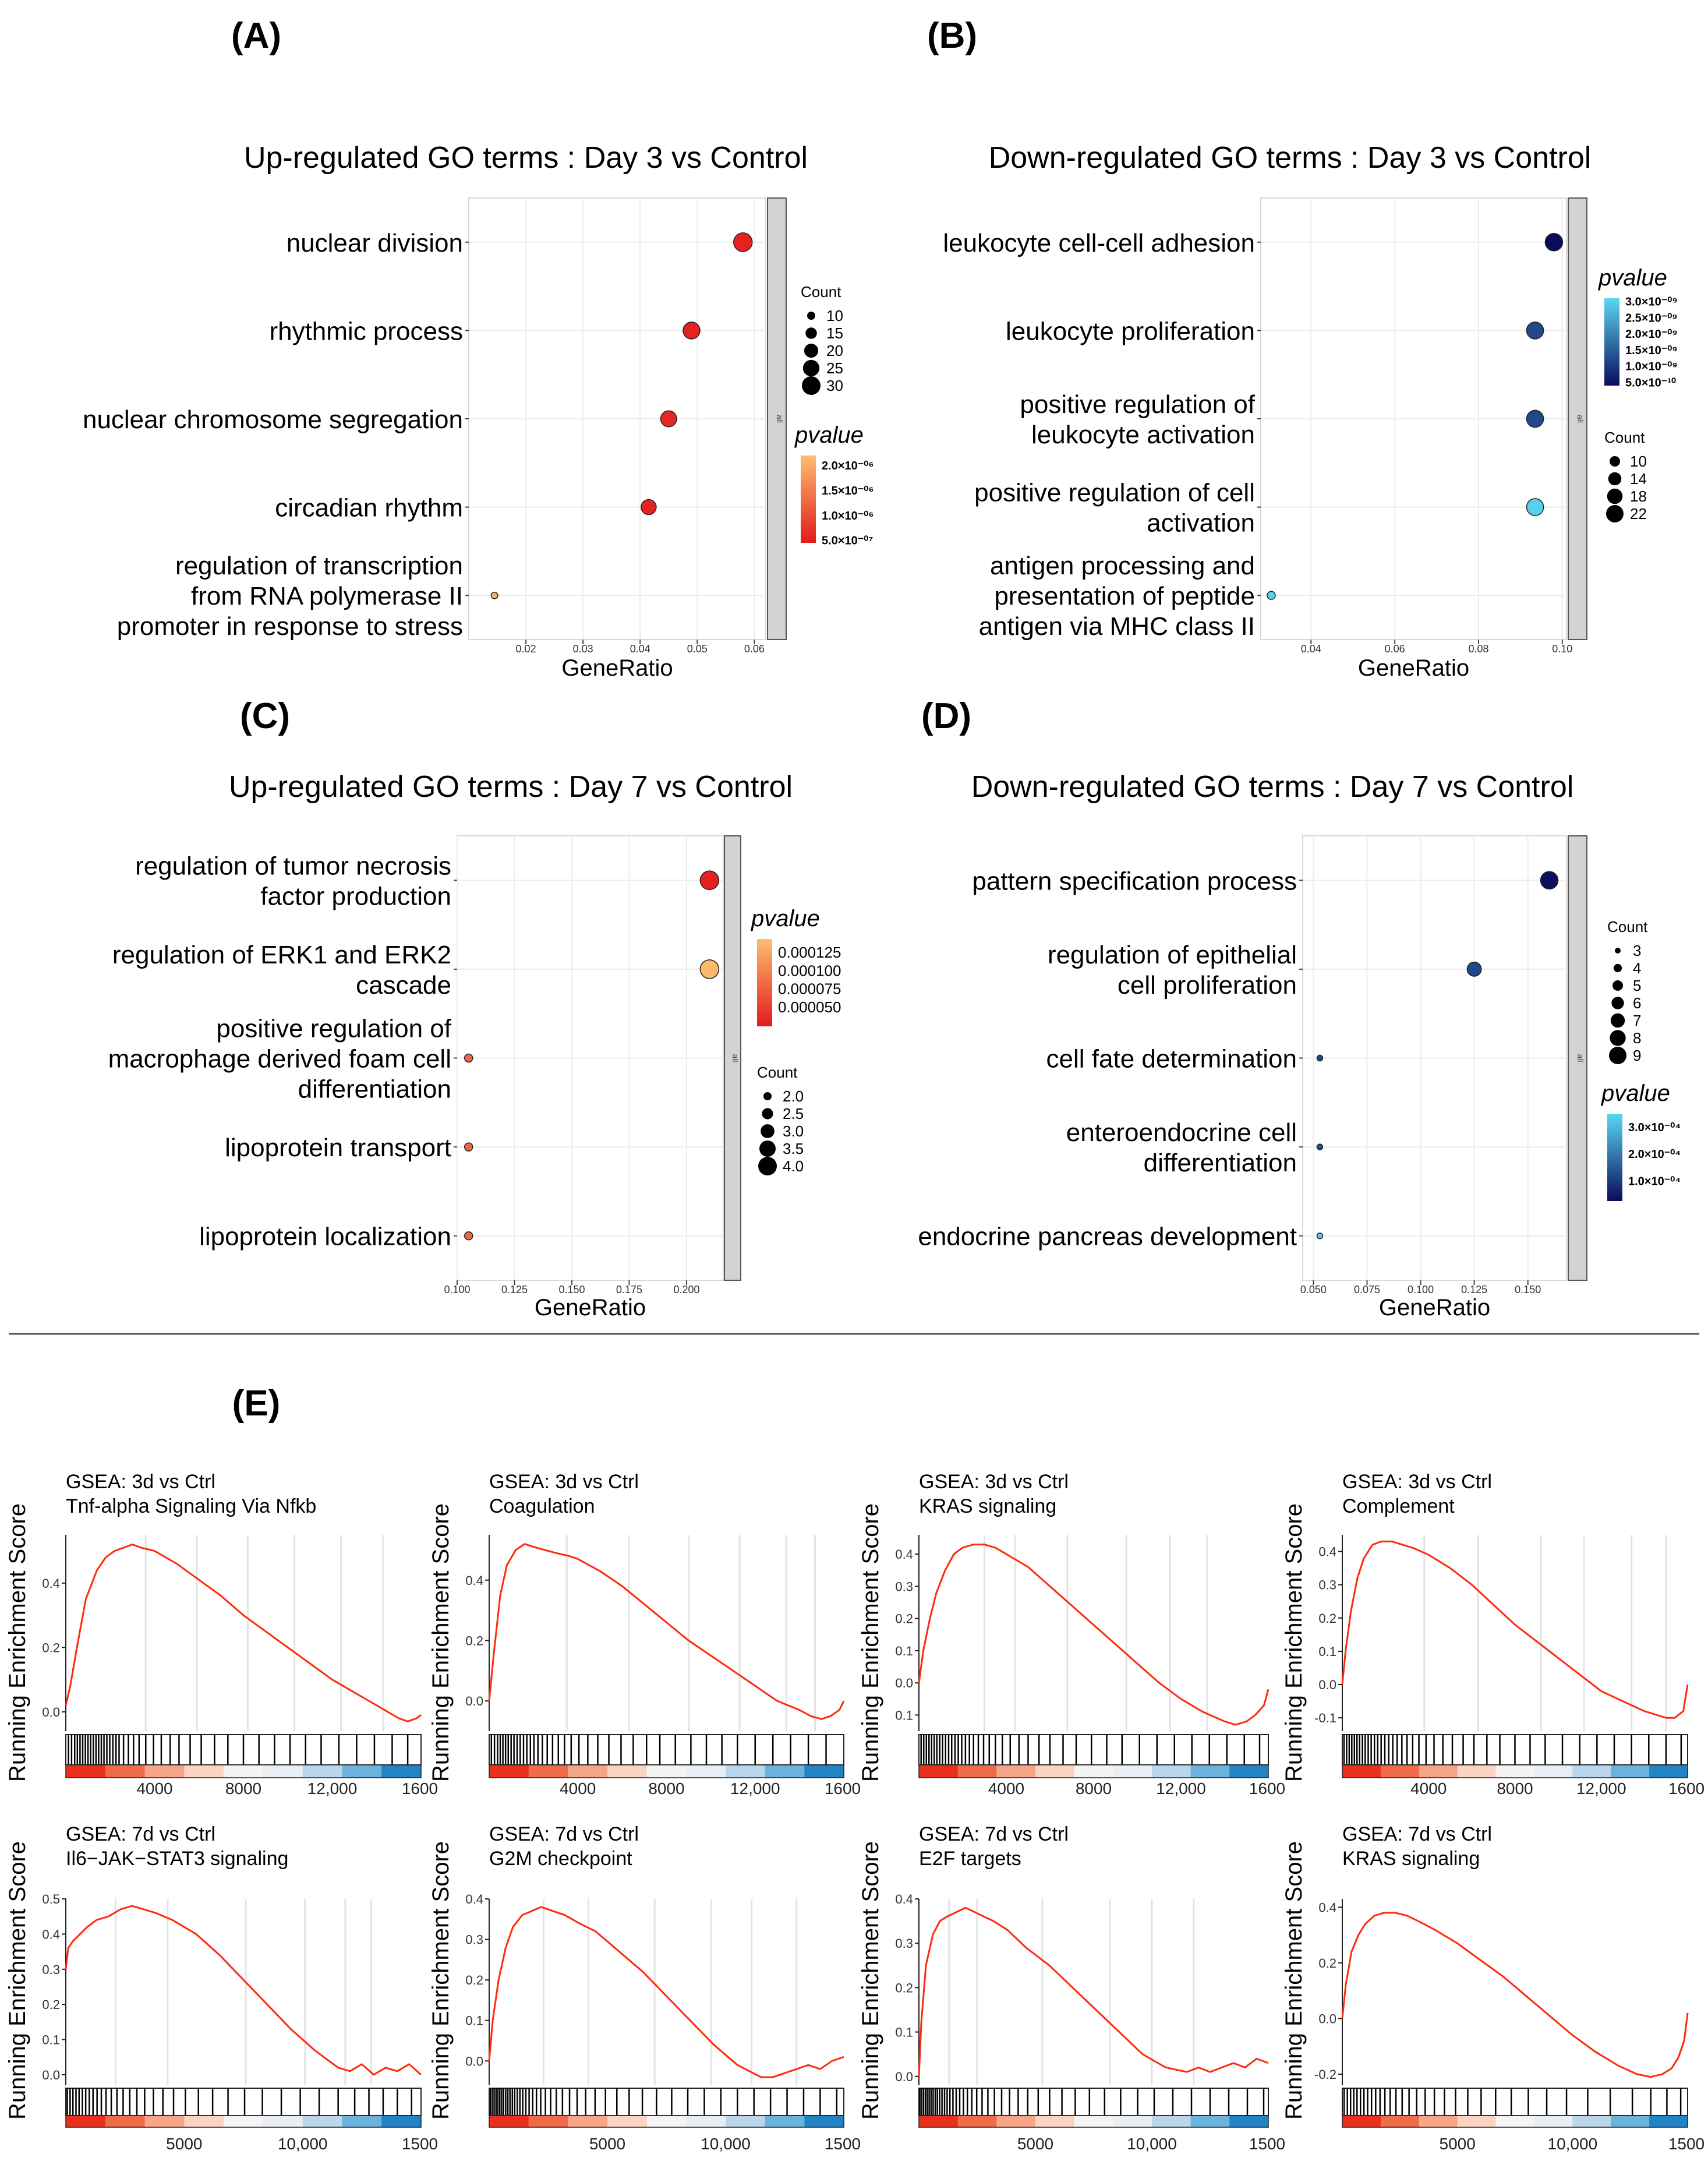 This screenshot has width=1708, height=2161. Describe the element at coordinates (697, 649) in the screenshot. I see `x-tick-label: 0.05` at that location.